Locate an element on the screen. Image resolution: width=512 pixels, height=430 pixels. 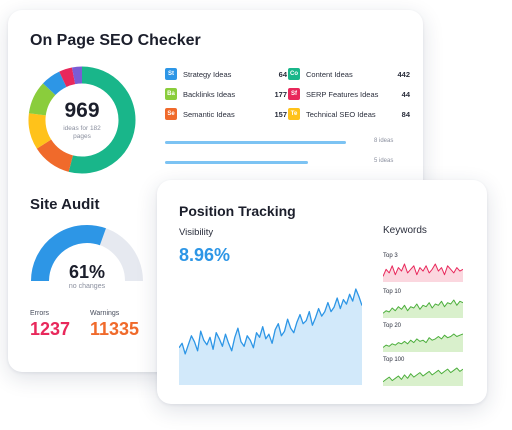
visibility-value: 8.96% is located at coordinates (205, 255).